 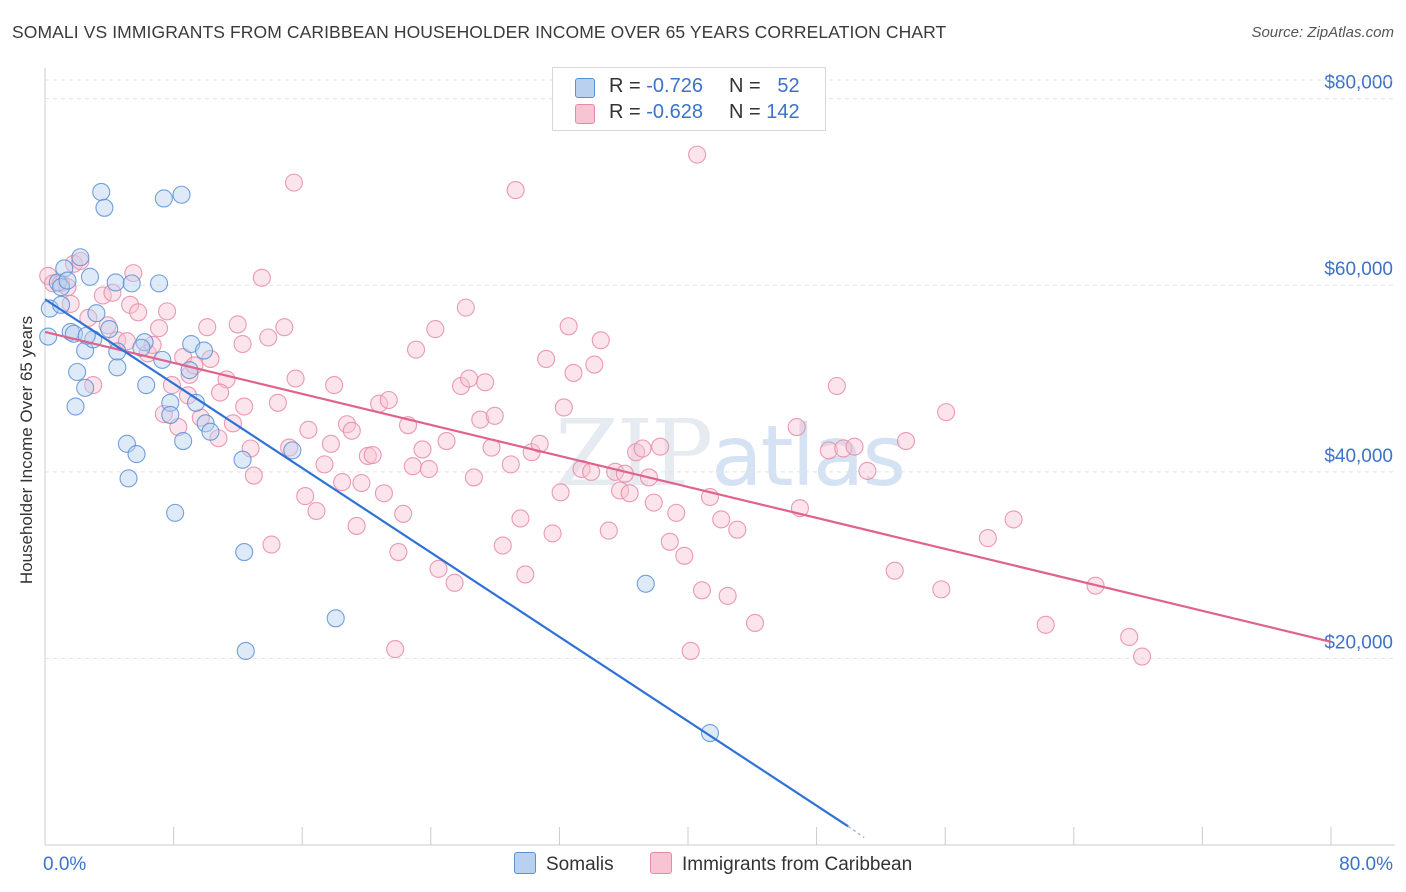 I want to click on y-tick-label: $20,000, so click(x=1358, y=642).